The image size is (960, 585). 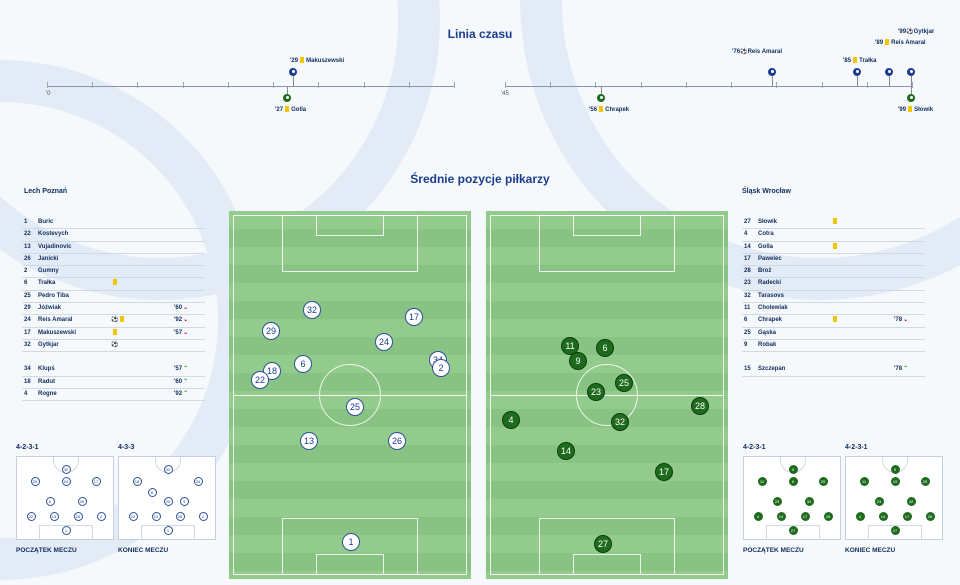 I want to click on sub-minute-text: '60, so click(x=178, y=308).